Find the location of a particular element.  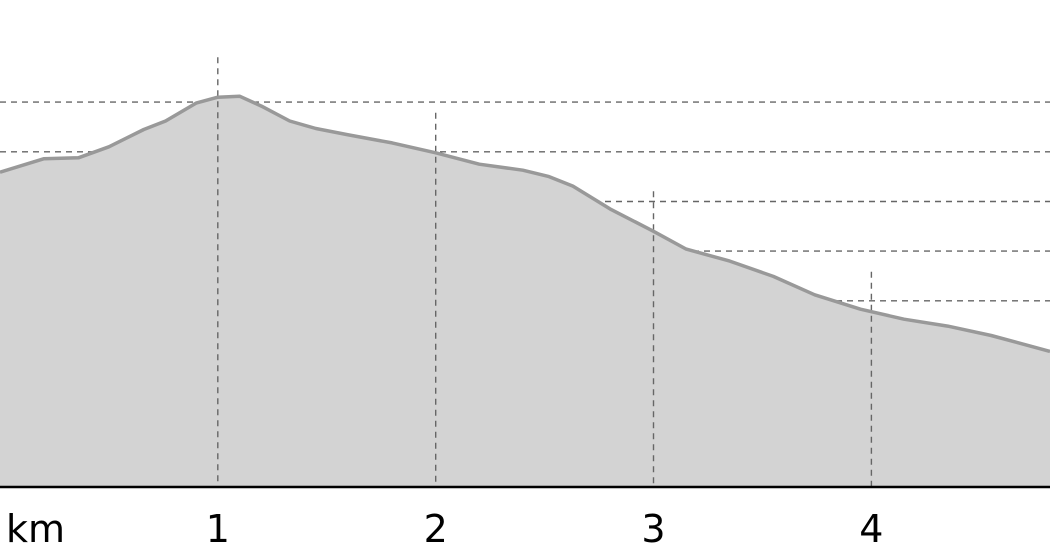

x-tick-labels: km 1 2 3 4 is located at coordinates (444, 529).